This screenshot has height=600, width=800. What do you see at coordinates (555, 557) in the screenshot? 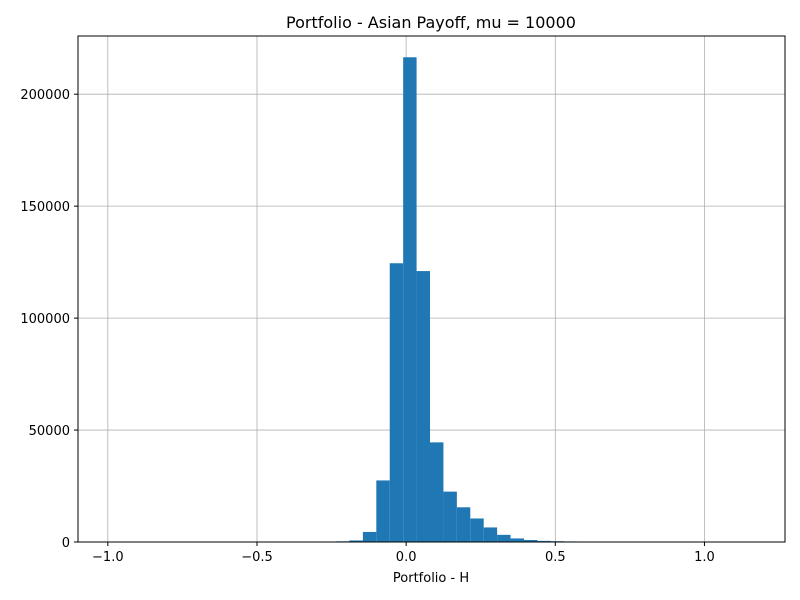
I see `x-tick-label: 0.5` at bounding box center [555, 557].